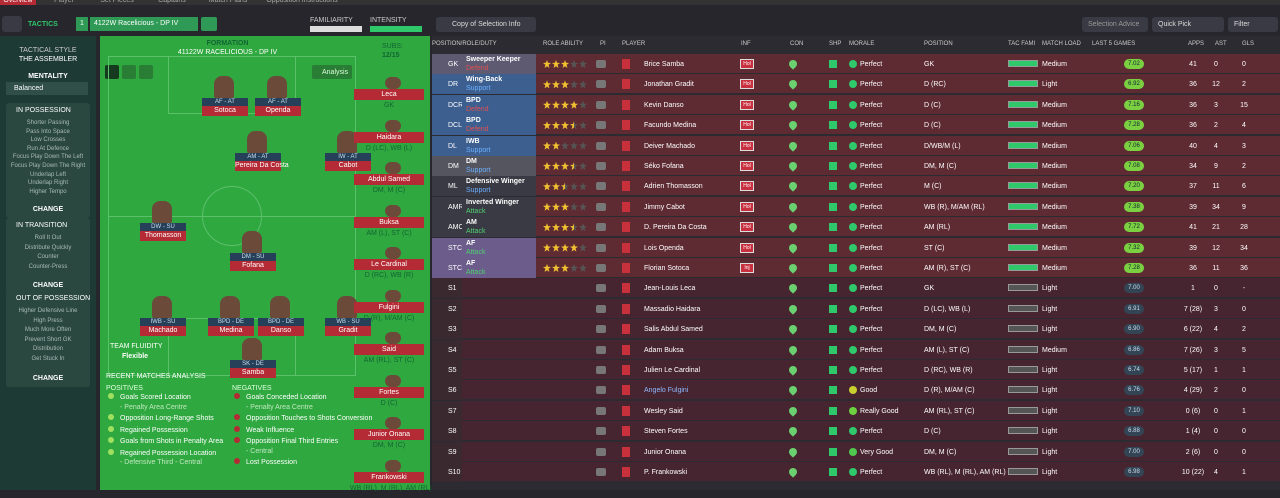 This screenshot has width=1280, height=498. I want to click on column-header: GLS, so click(1248, 44).